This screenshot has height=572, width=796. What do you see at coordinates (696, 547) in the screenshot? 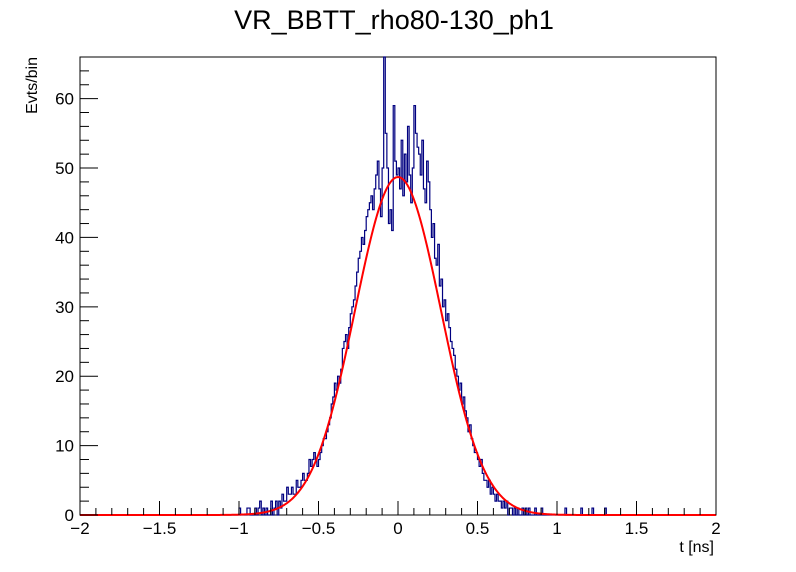
I see `x-axis-label: t [ns]` at bounding box center [696, 547].